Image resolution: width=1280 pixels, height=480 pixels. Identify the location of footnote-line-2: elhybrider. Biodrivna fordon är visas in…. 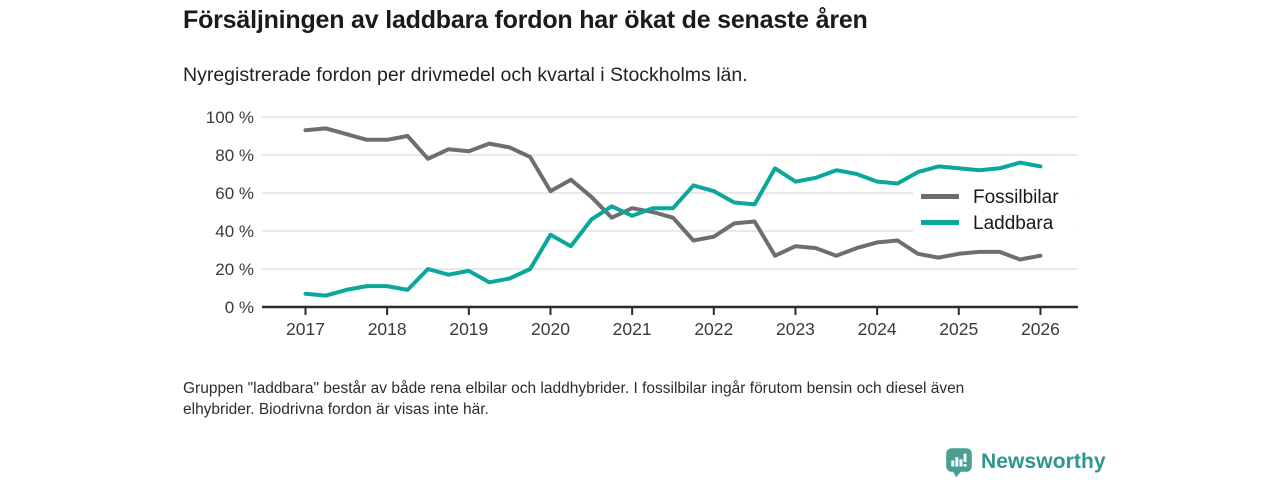
(336, 410).